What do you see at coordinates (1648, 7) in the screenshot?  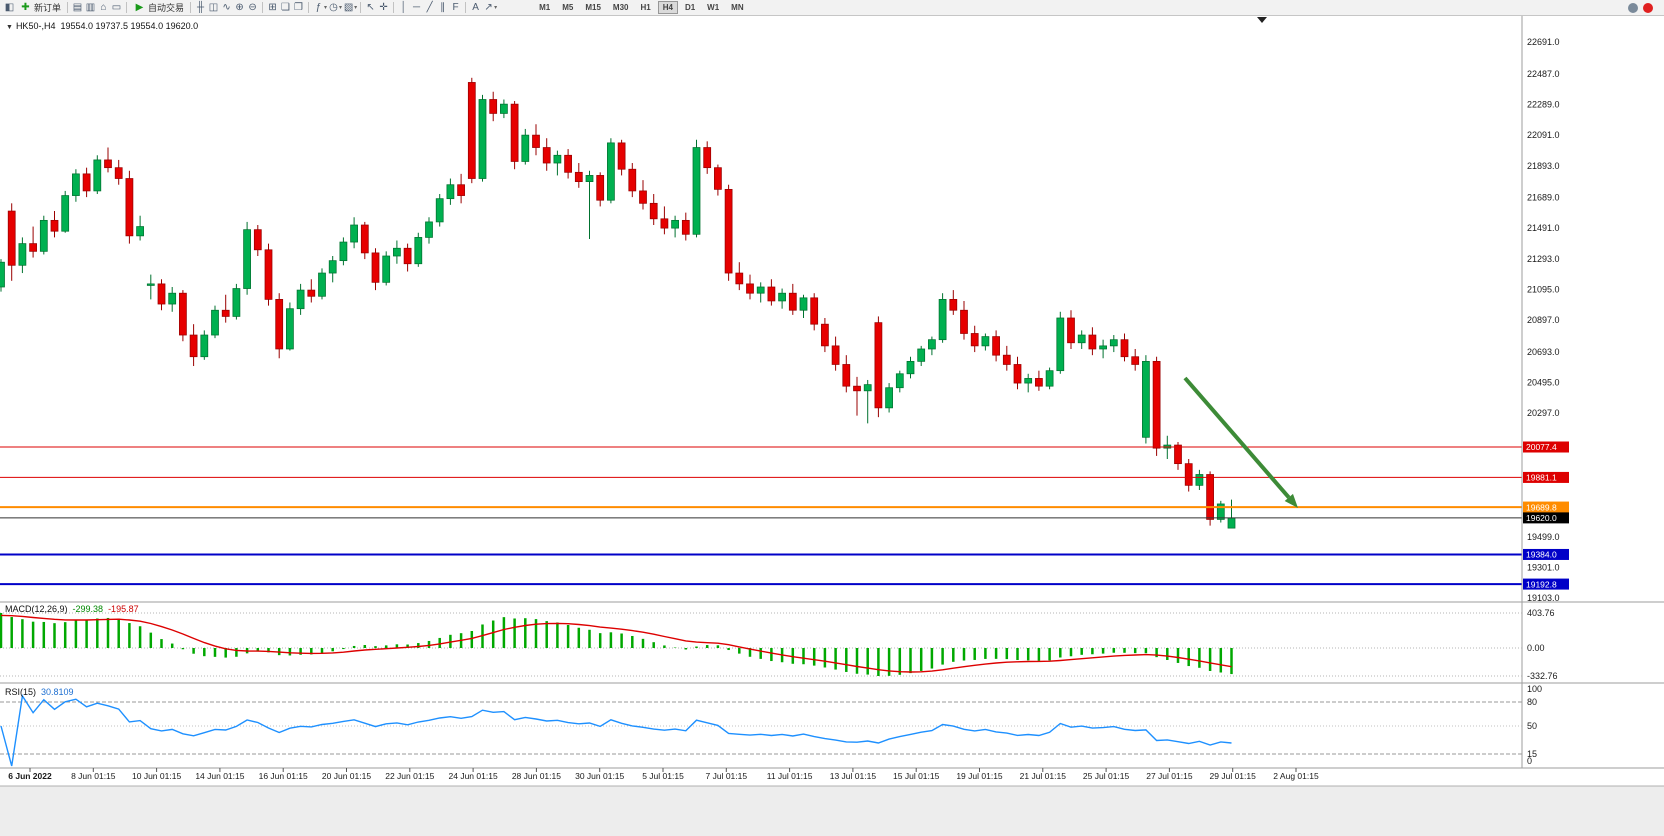 I see `record-icon` at bounding box center [1648, 7].